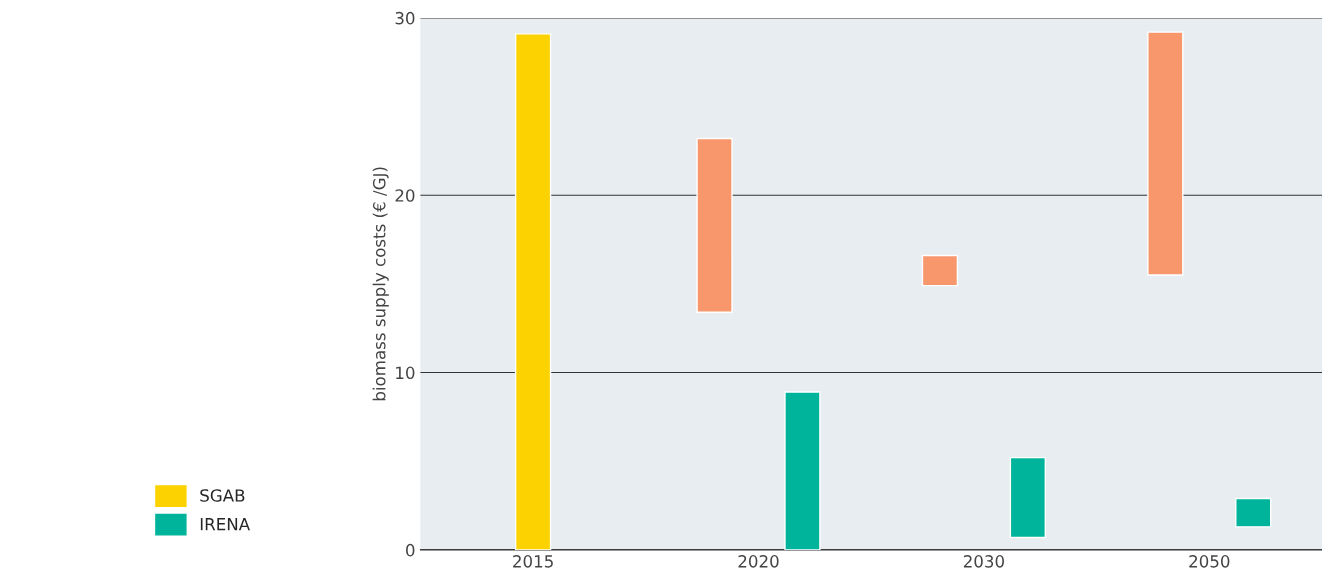  What do you see at coordinates (1209, 561) in the screenshot?
I see `x-tick-label: 2050` at bounding box center [1209, 561].